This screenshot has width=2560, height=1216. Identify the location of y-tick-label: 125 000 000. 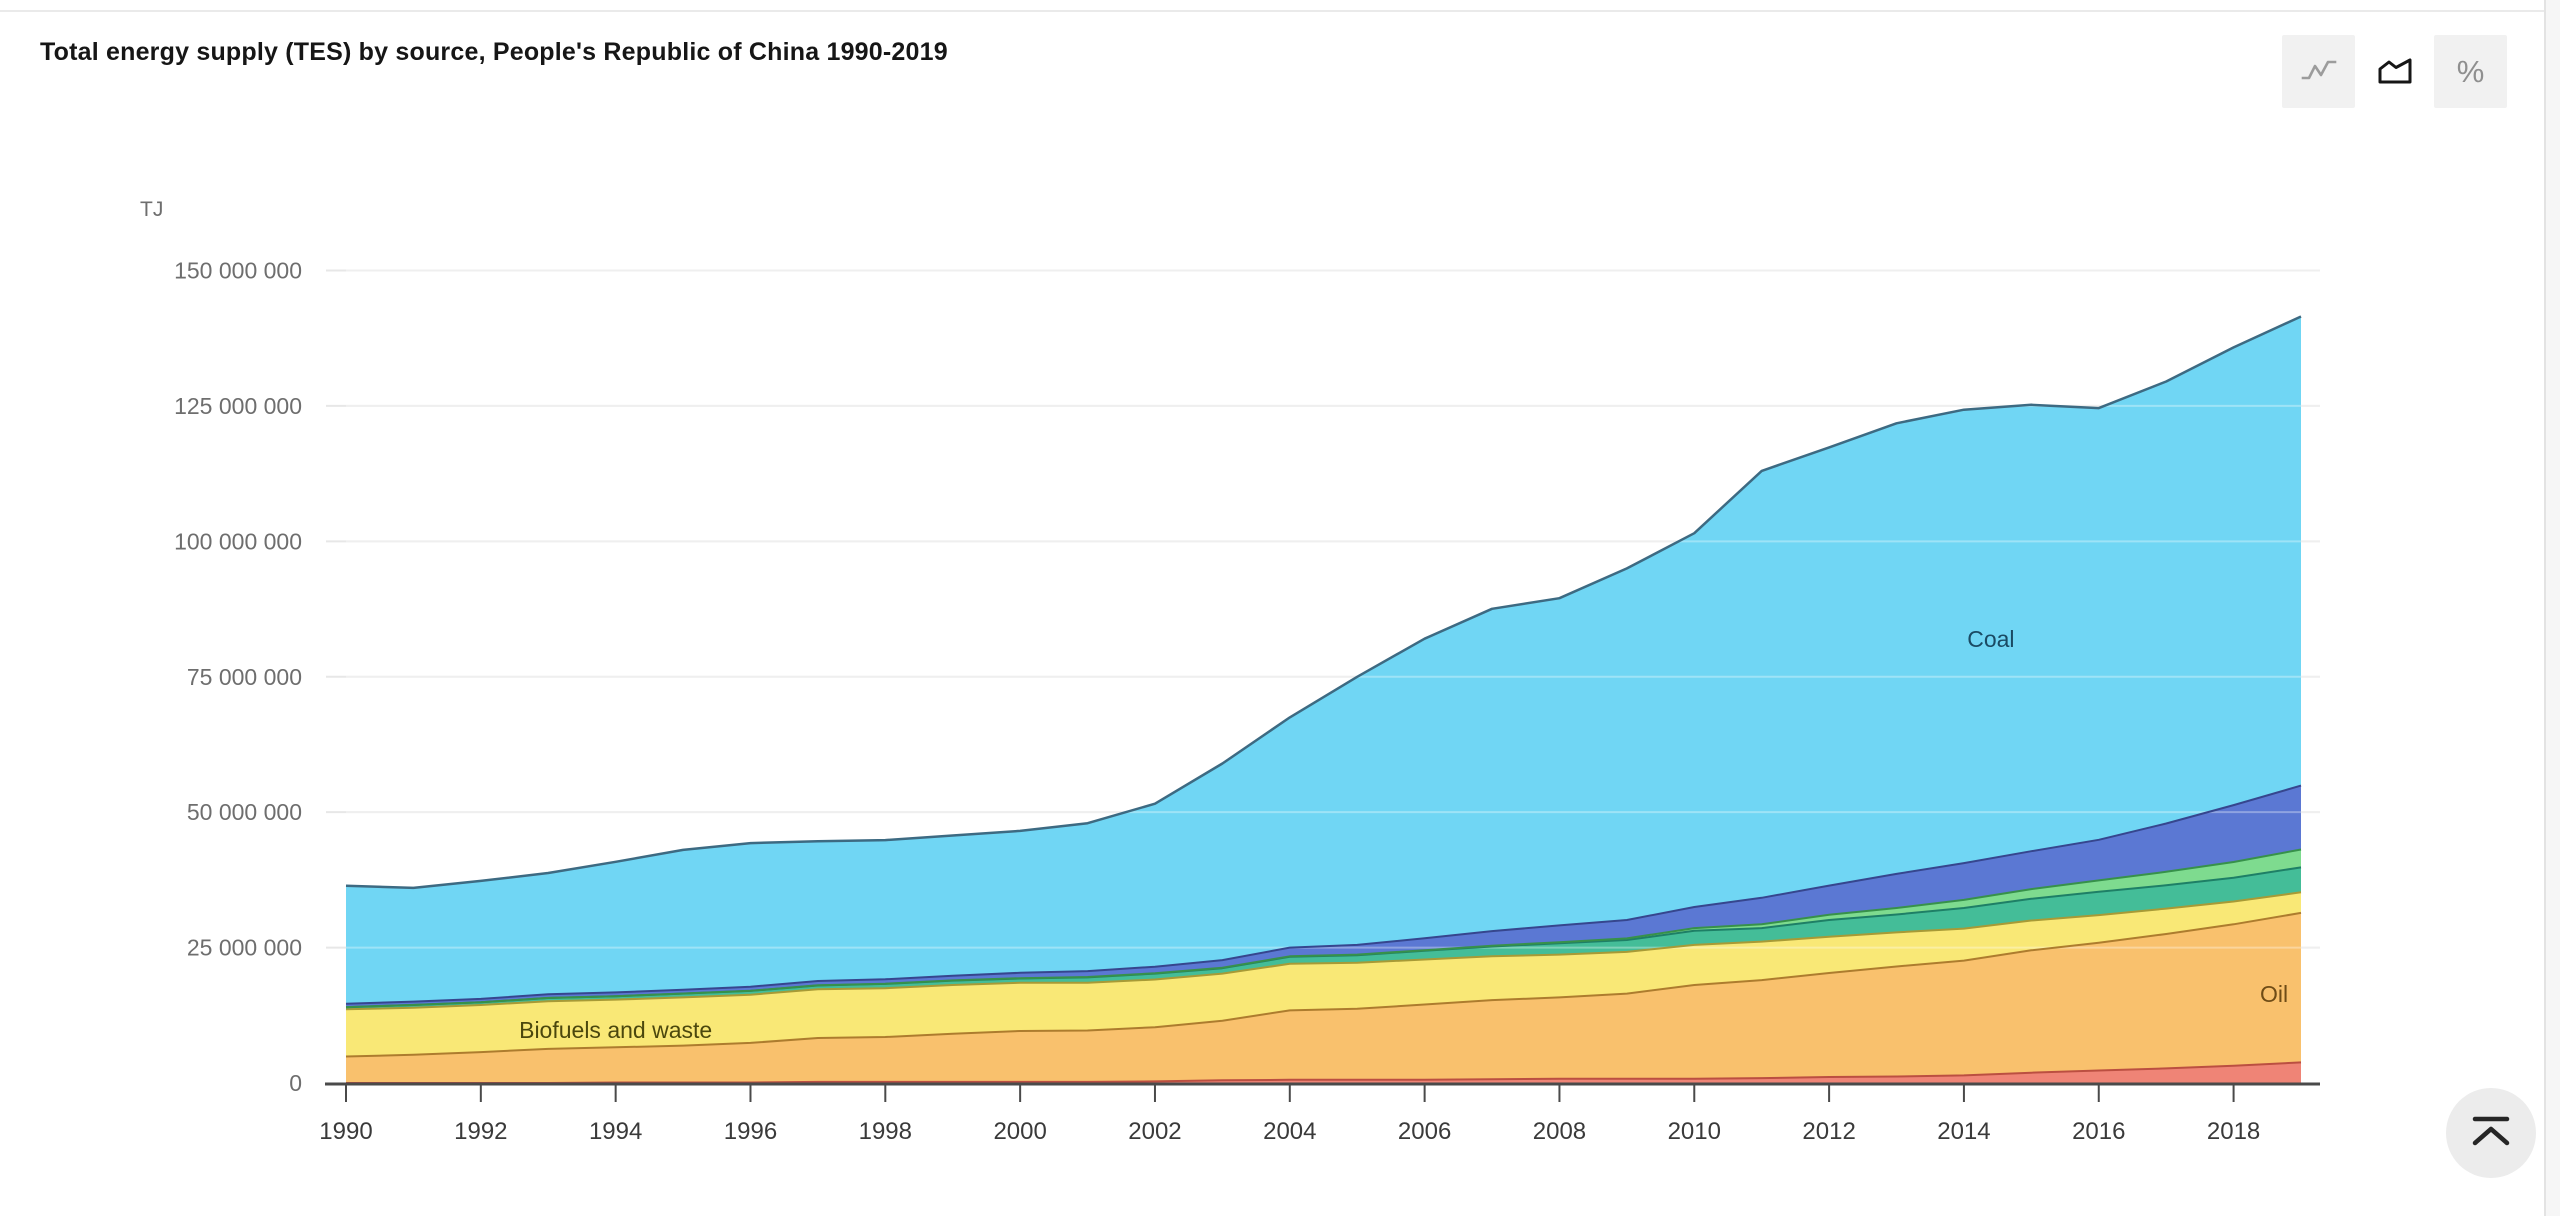
(238, 406).